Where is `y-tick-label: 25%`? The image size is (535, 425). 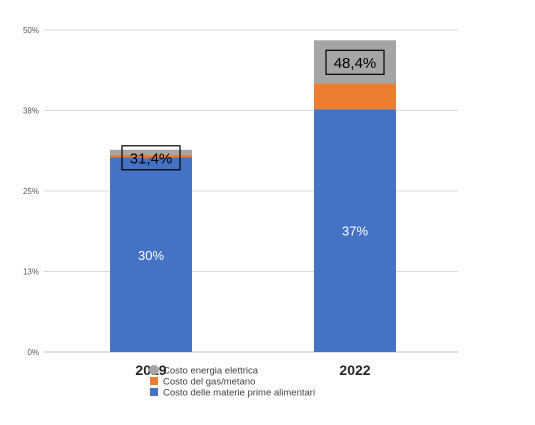
y-tick-label: 25% is located at coordinates (31, 191).